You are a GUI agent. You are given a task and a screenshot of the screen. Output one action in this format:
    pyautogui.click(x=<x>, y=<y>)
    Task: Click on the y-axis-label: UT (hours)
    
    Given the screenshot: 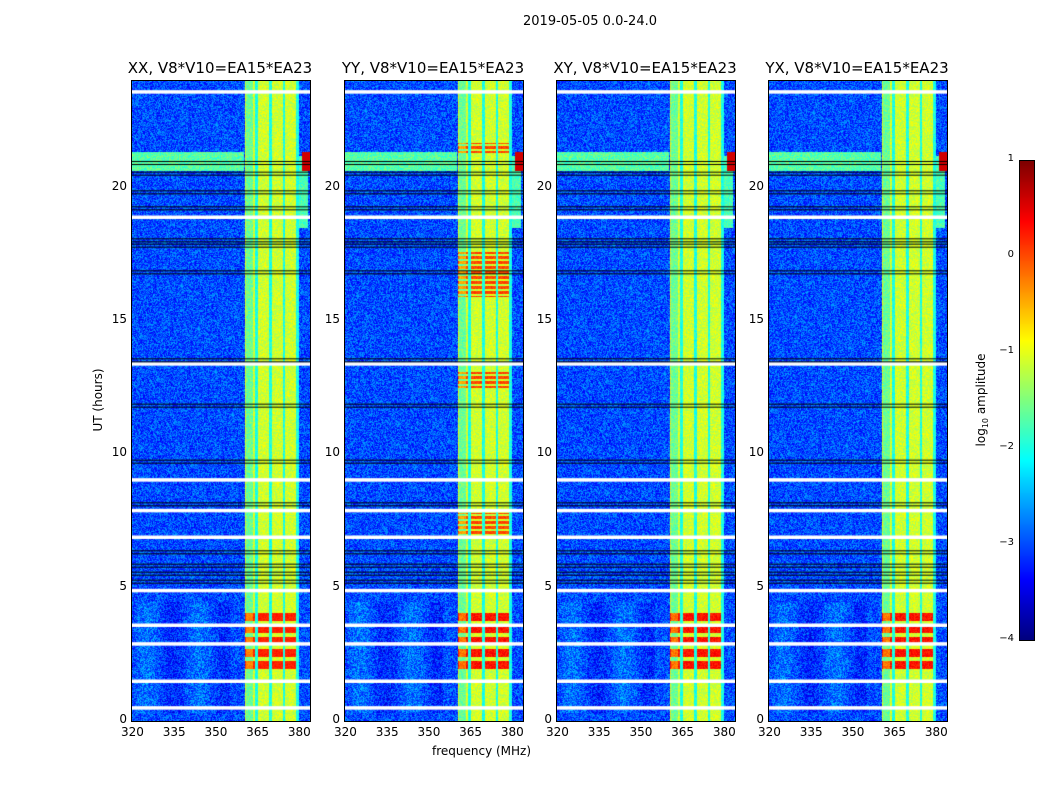 What is the action you would take?
    pyautogui.click(x=98, y=400)
    